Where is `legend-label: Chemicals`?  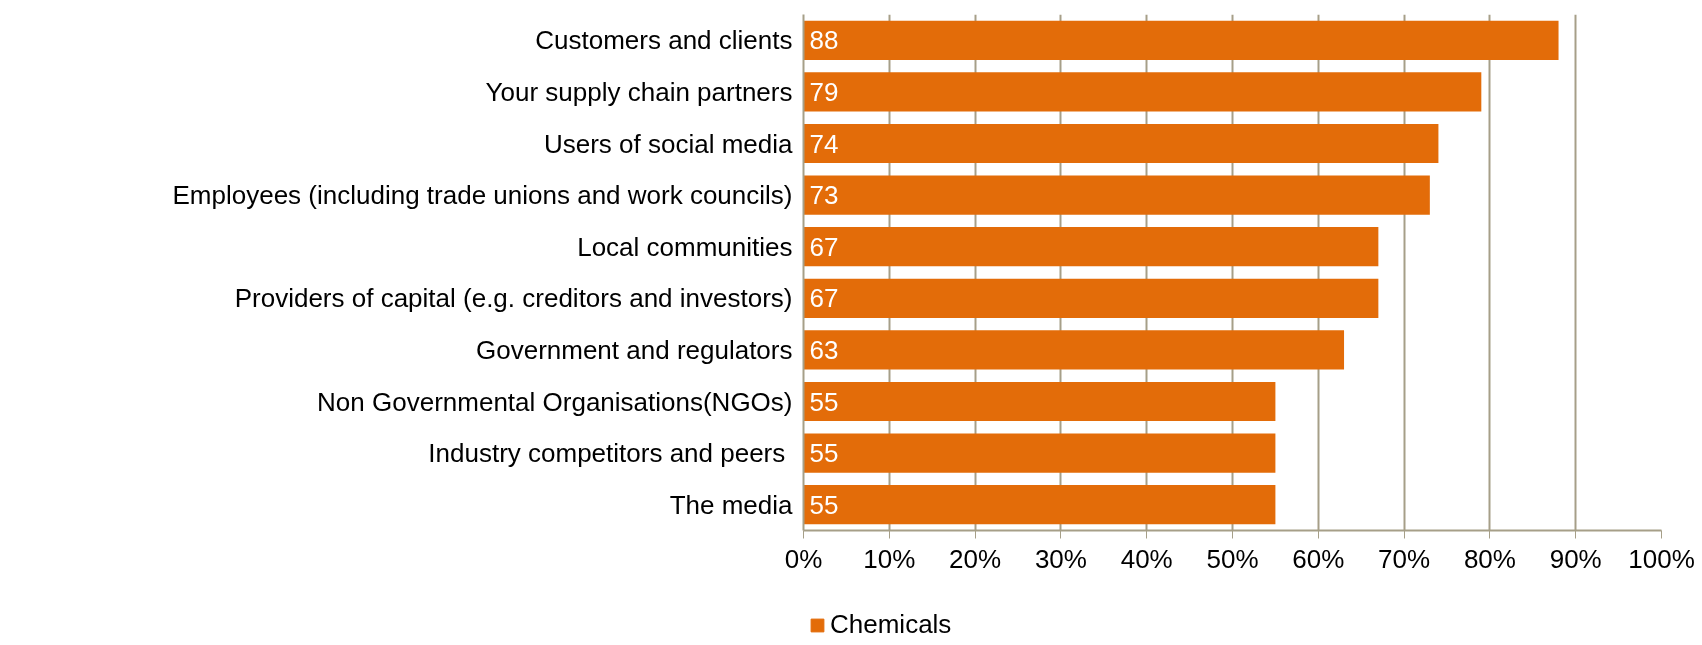 legend-label: Chemicals is located at coordinates (891, 624).